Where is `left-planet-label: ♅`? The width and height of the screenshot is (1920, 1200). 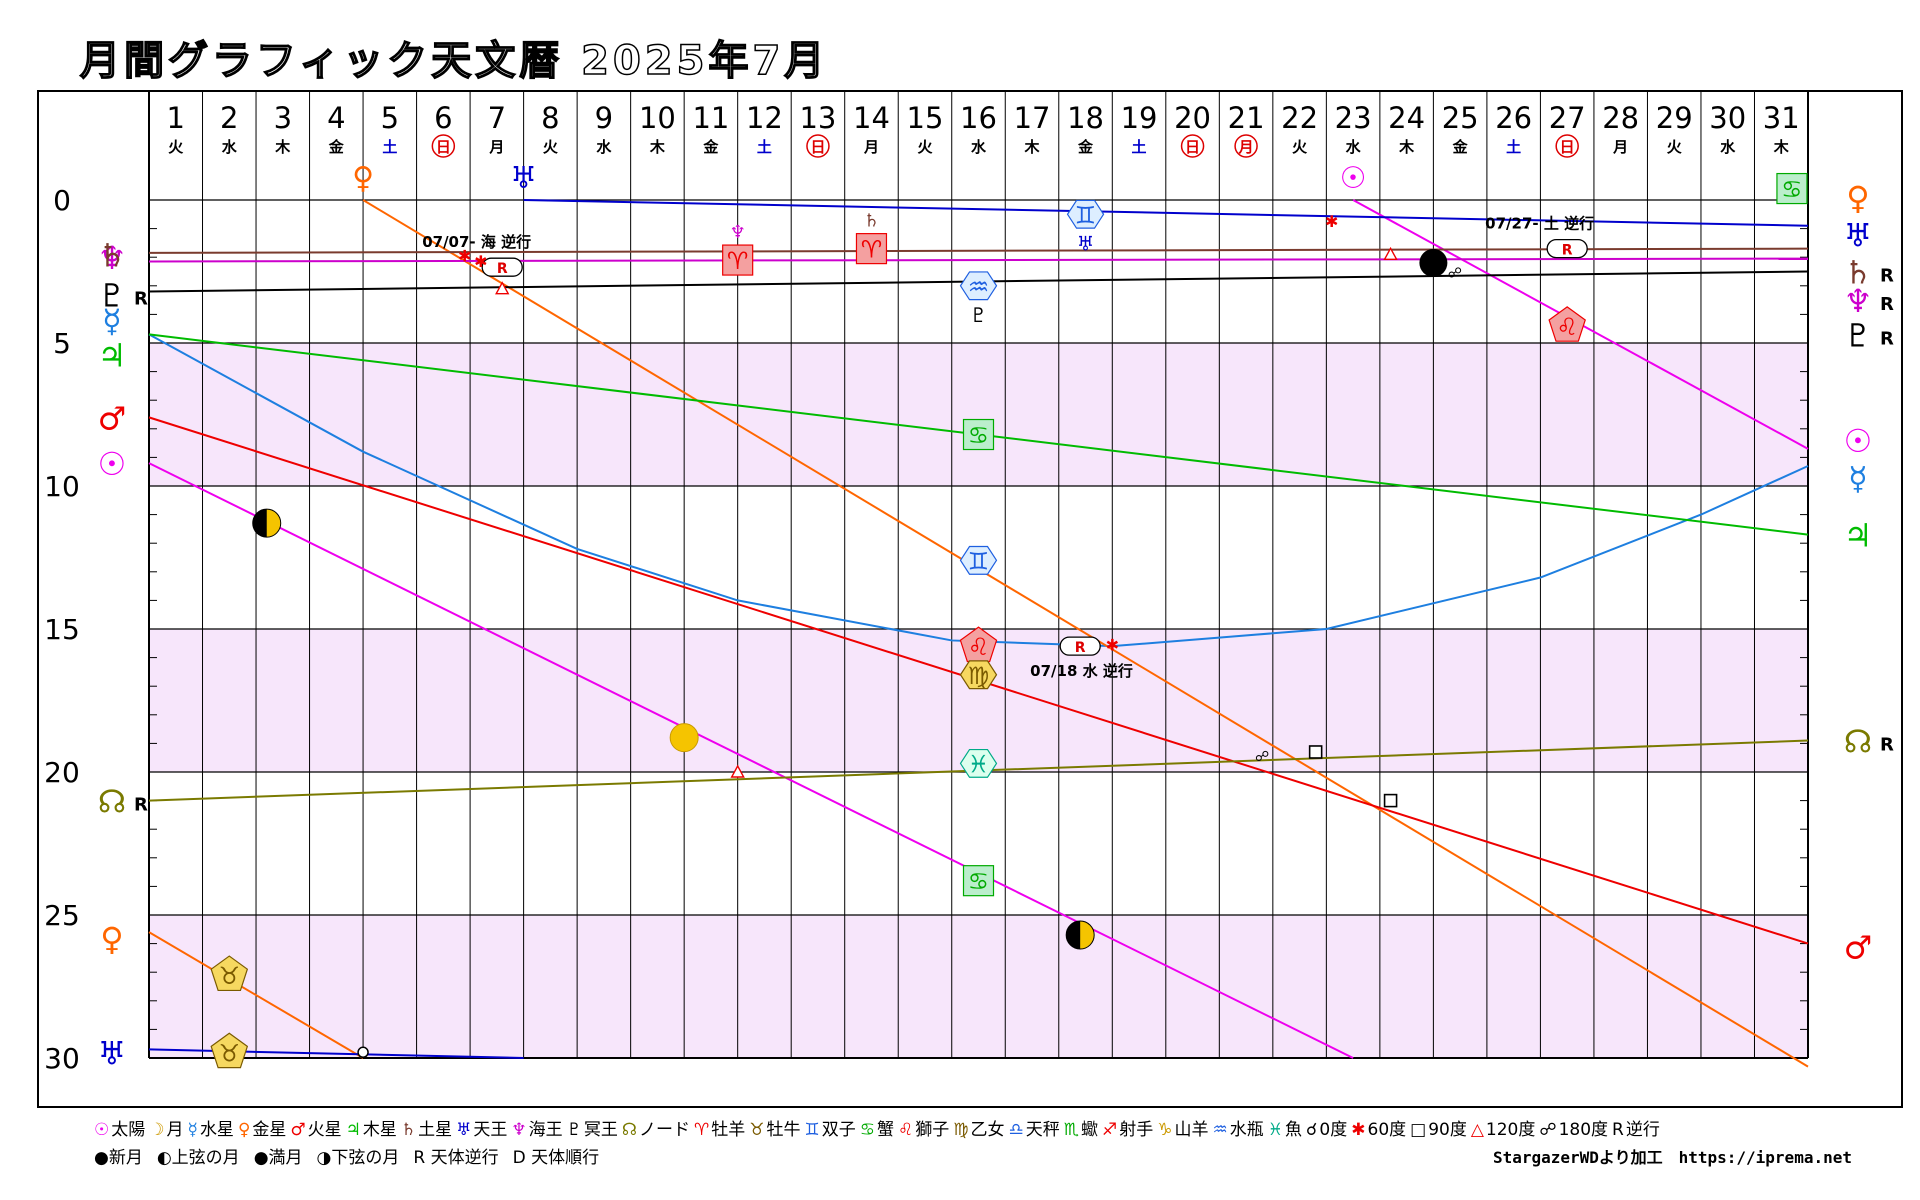
left-planet-label: ♅ is located at coordinates (112, 1053).